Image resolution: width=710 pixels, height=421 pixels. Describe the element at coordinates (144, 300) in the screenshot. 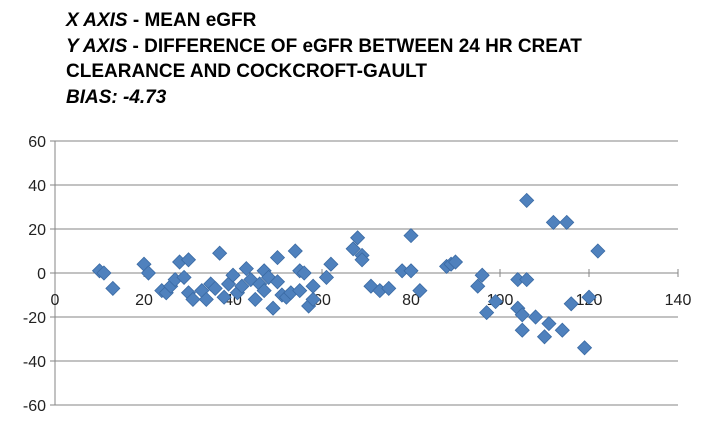

I see `x-tick-label: 20` at that location.